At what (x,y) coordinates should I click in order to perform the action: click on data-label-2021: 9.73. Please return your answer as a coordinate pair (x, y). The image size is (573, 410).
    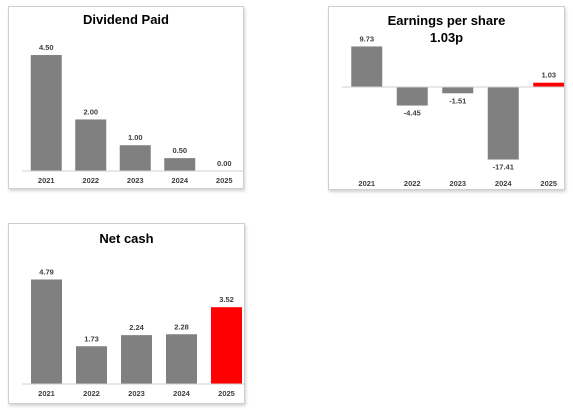
    Looking at the image, I should click on (366, 38).